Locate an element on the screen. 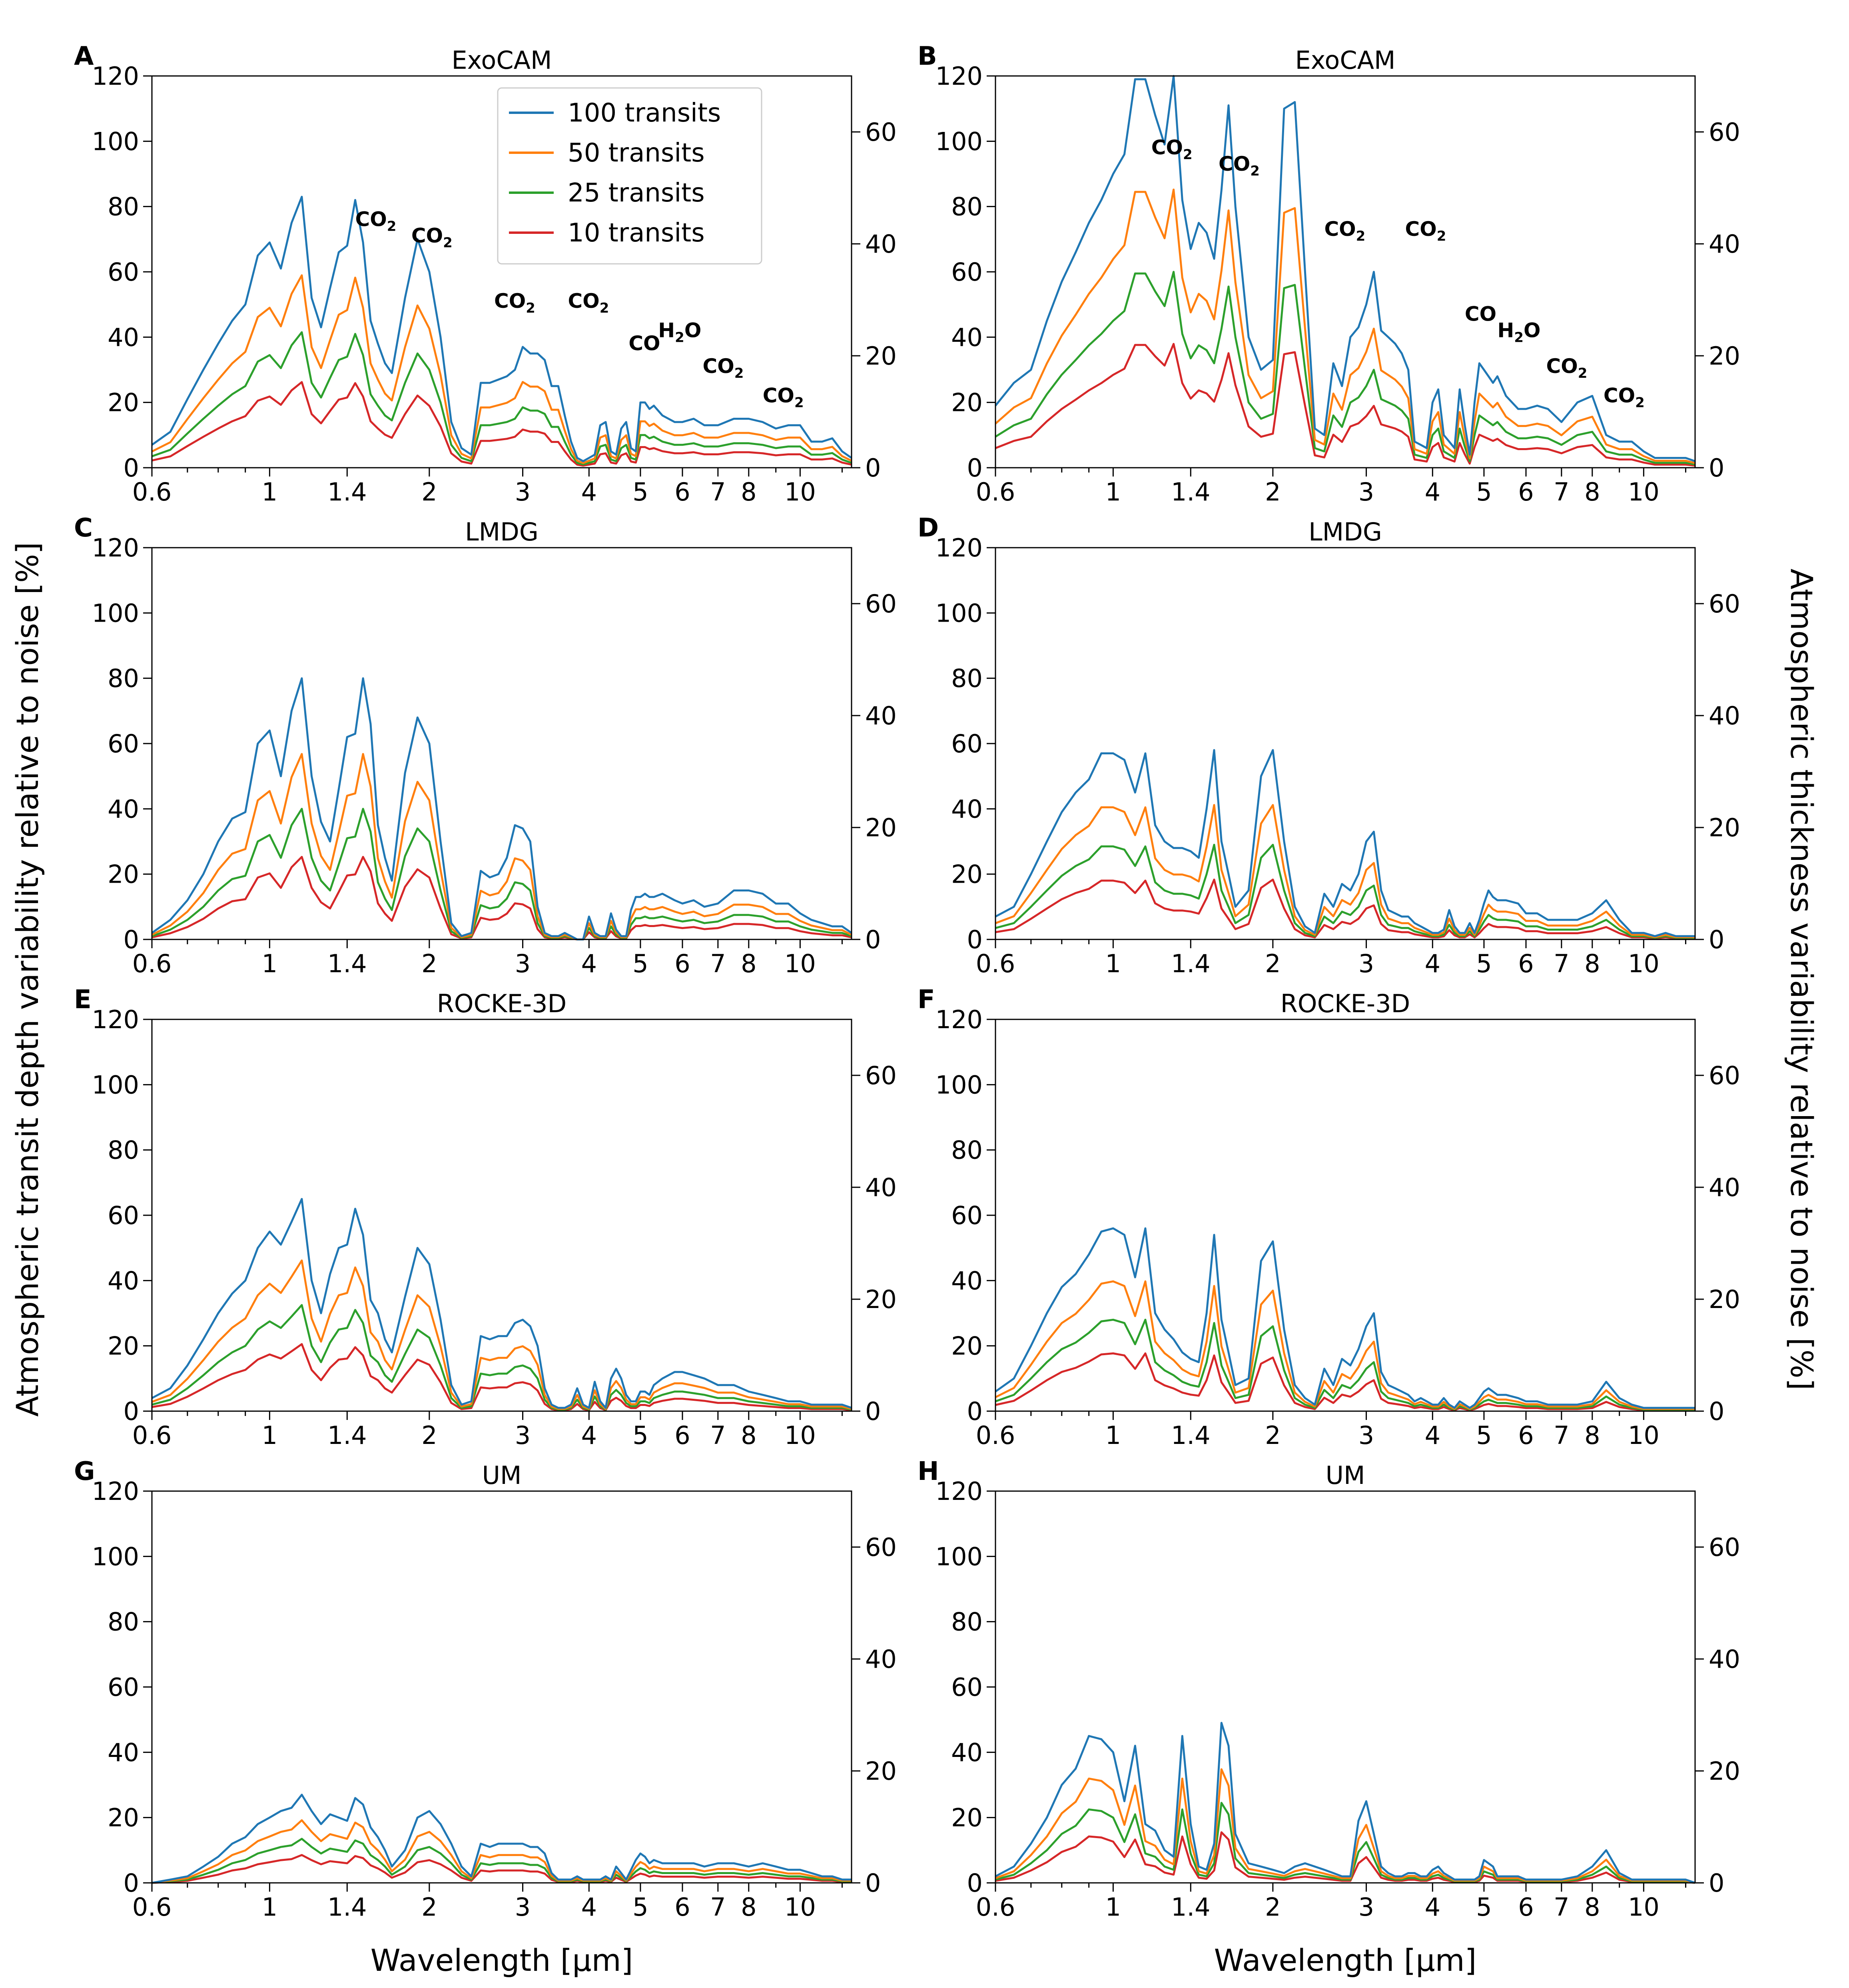  y-left-tick-label-d: 0 is located at coordinates (975, 939).